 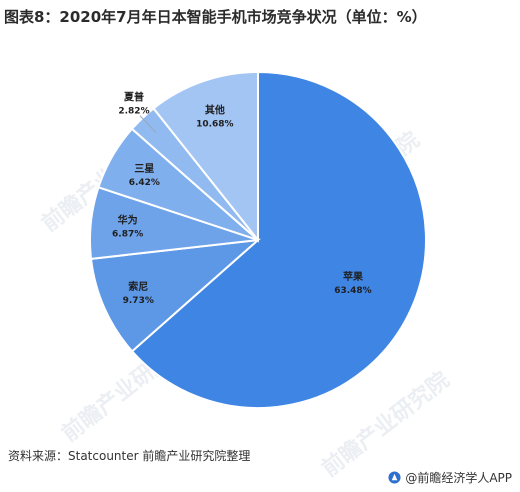 I want to click on slice-label: 苹果, so click(x=353, y=276).